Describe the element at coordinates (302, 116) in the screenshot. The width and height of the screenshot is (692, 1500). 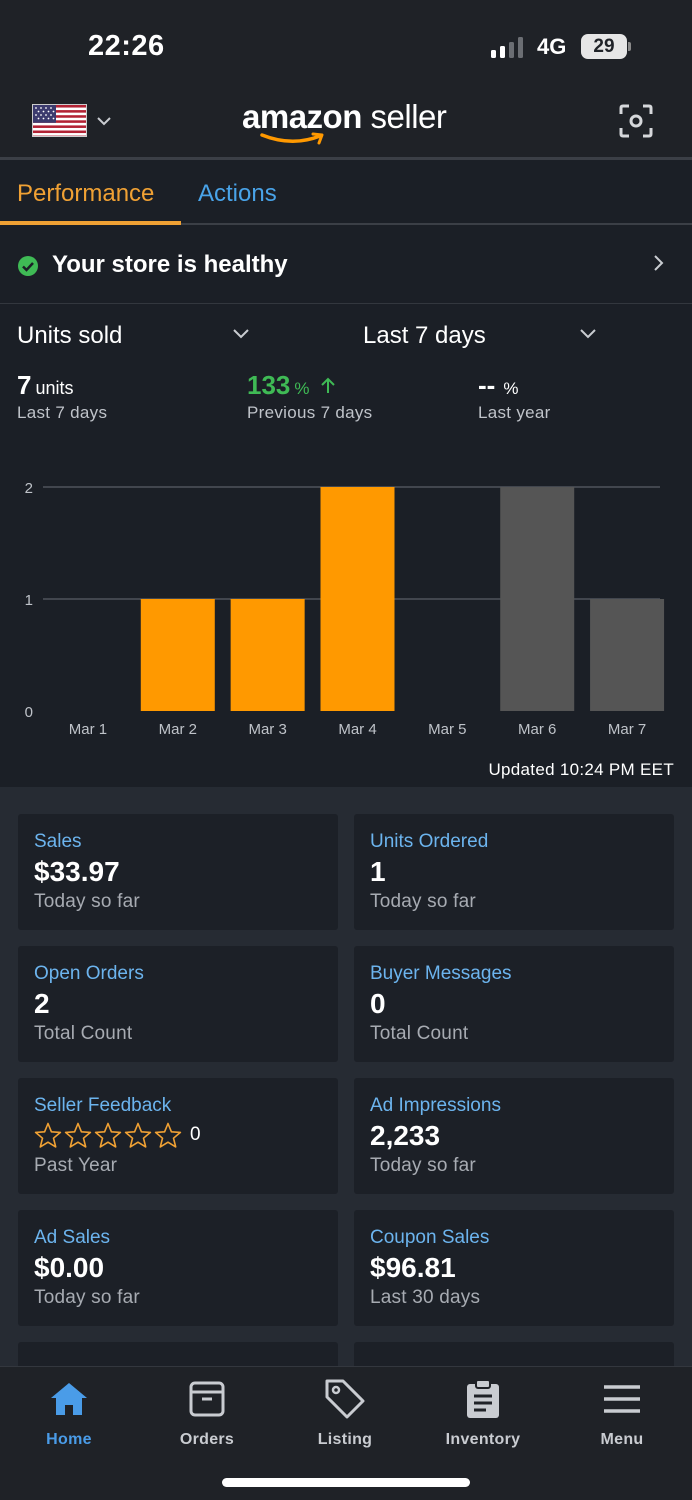
I see `logo-brand: amazon` at that location.